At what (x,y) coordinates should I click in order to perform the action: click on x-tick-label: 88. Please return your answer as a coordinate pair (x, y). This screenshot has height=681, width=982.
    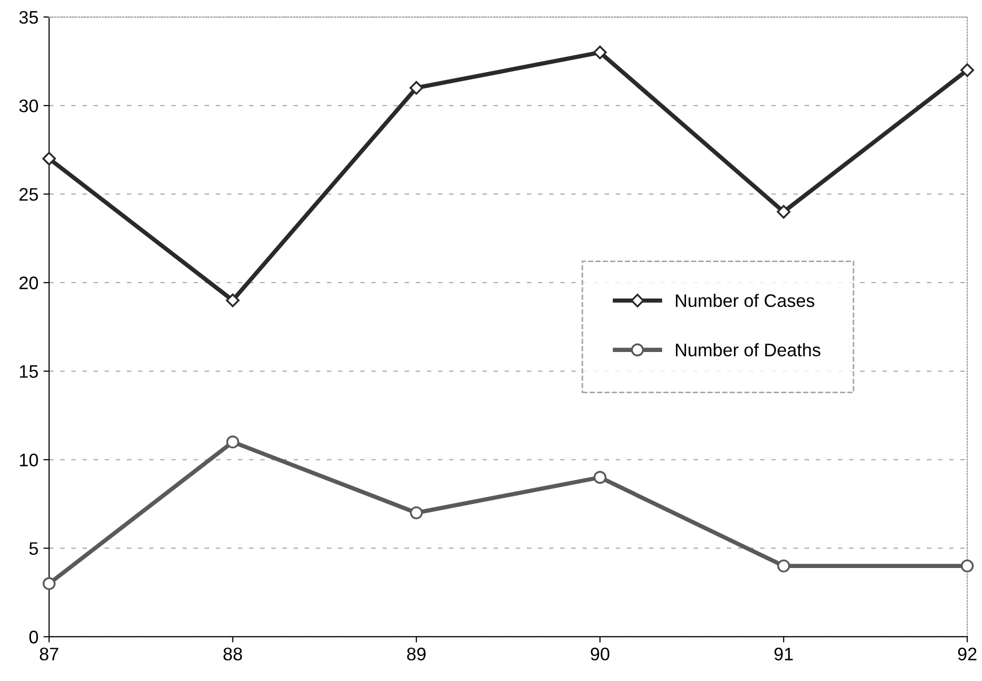
    Looking at the image, I should click on (232, 654).